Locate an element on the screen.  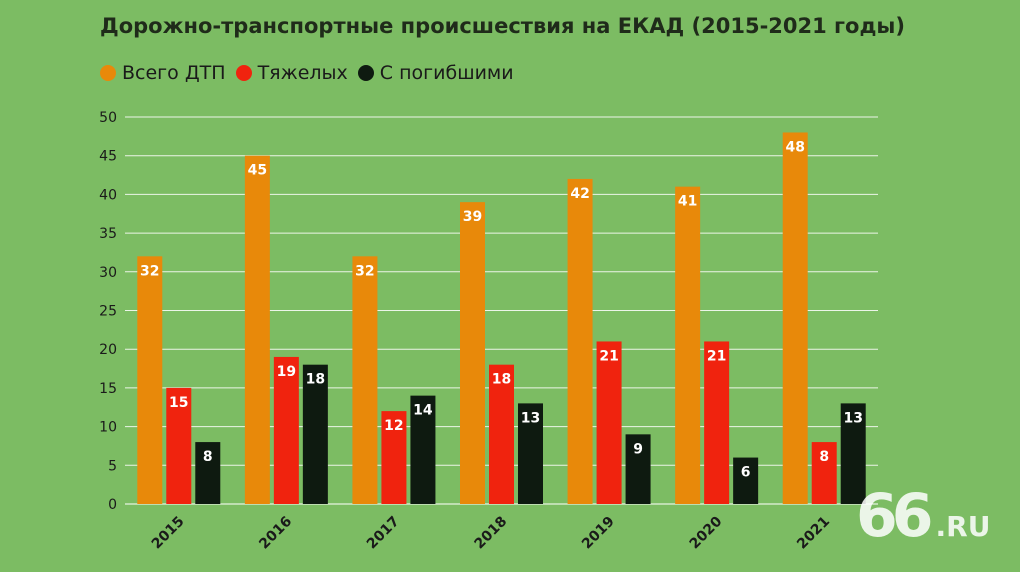
legend: Всего ДТП Тяжелых С погибшими is located at coordinates (312, 73).